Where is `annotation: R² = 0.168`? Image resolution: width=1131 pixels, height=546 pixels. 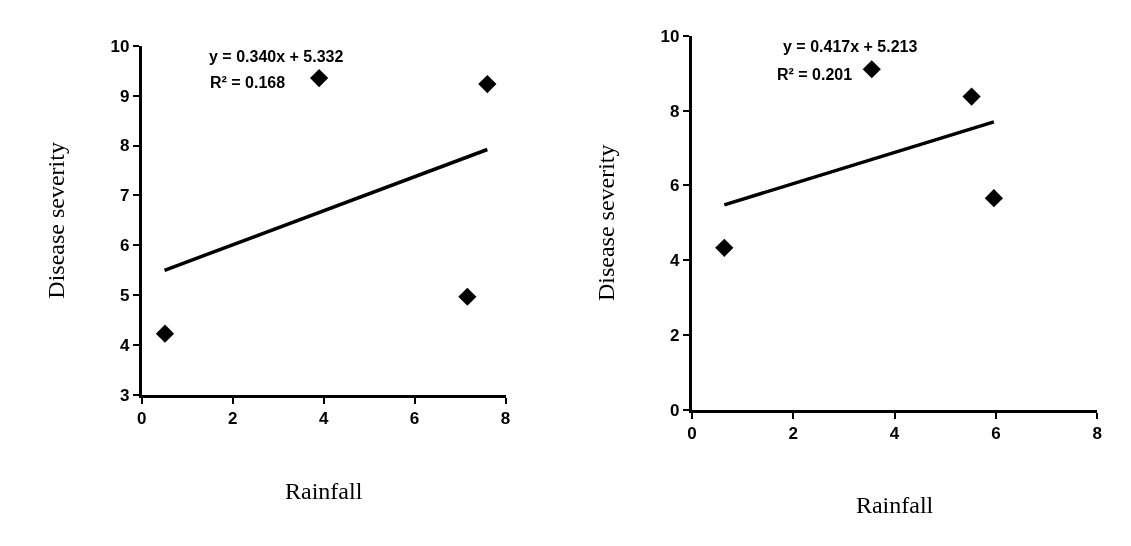 annotation: R² = 0.168 is located at coordinates (248, 82).